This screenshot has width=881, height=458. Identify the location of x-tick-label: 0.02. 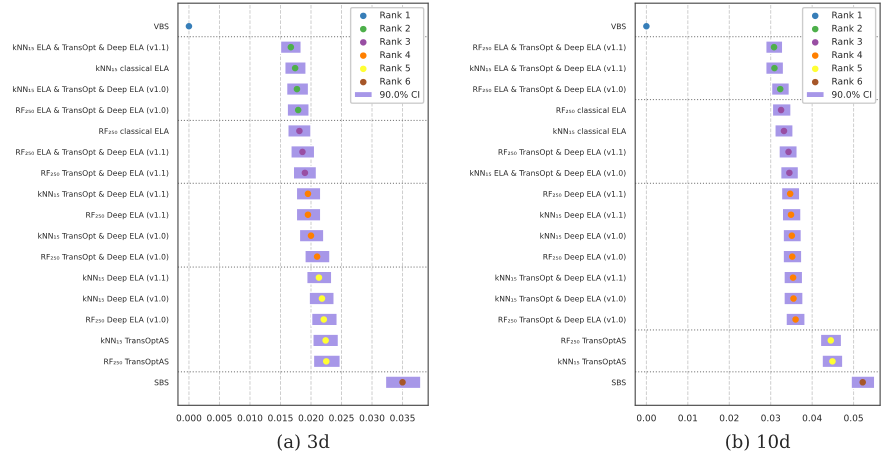
(729, 418).